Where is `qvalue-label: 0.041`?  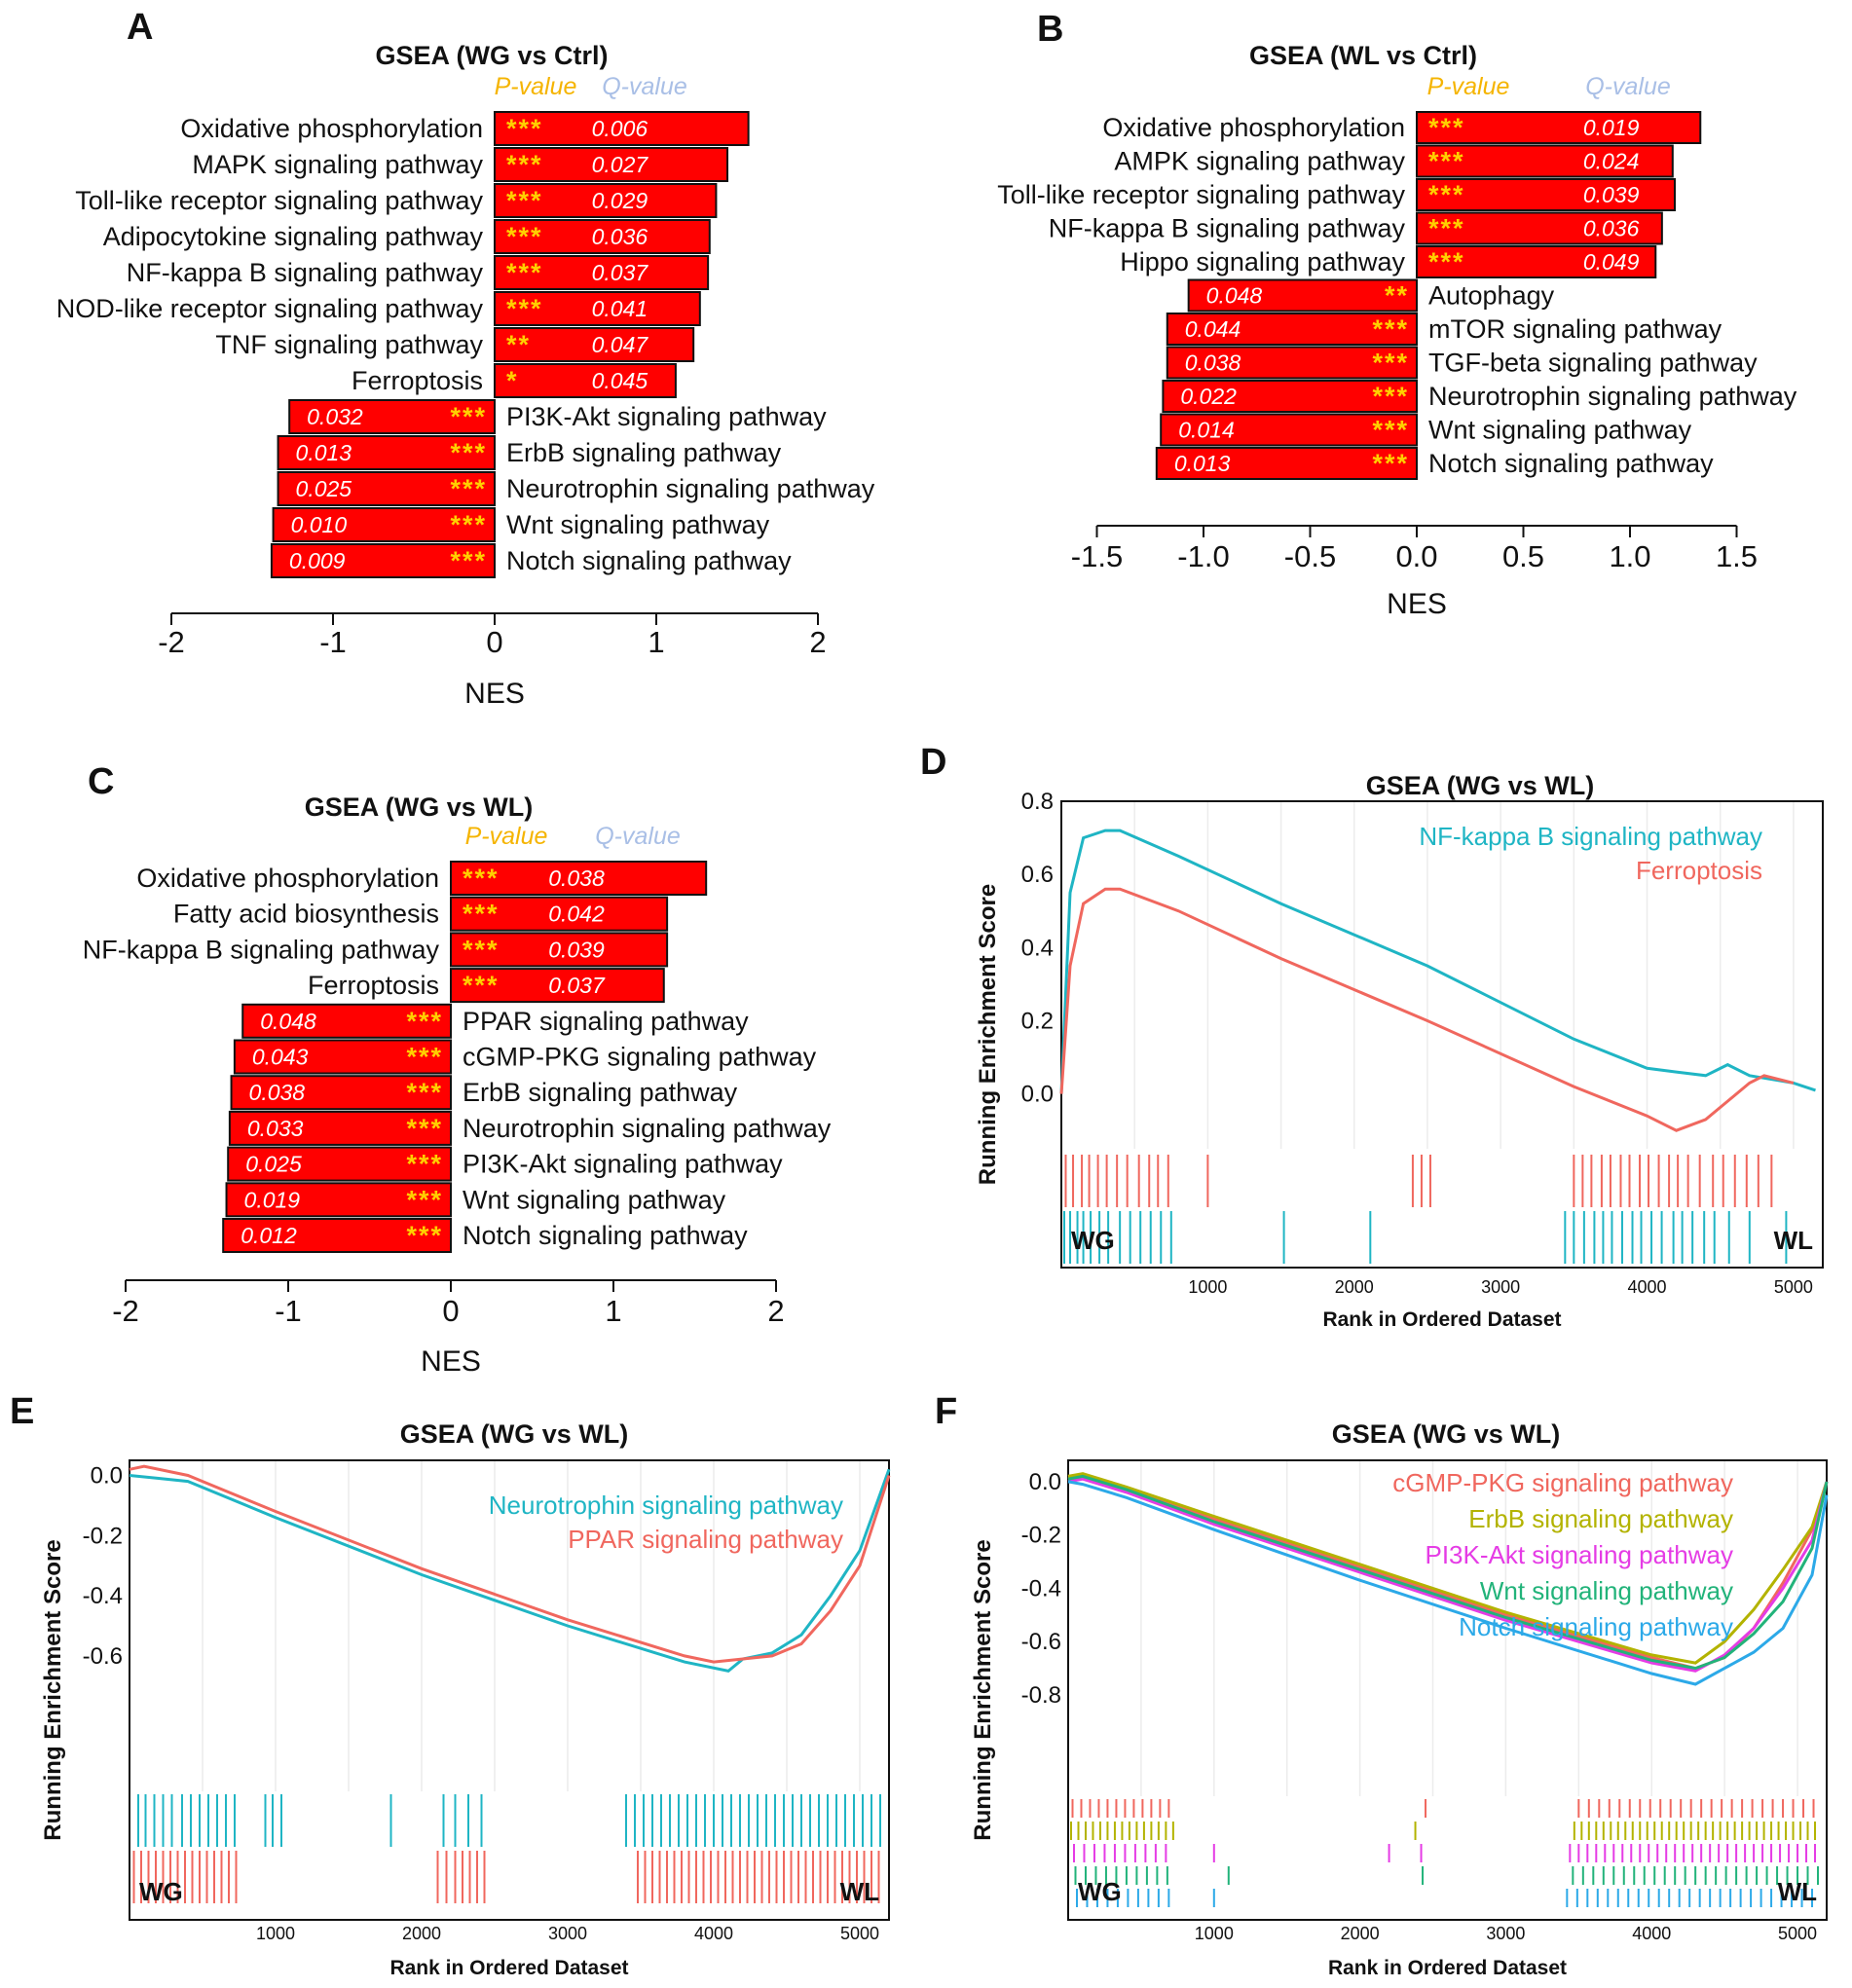
qvalue-label: 0.041 is located at coordinates (620, 308).